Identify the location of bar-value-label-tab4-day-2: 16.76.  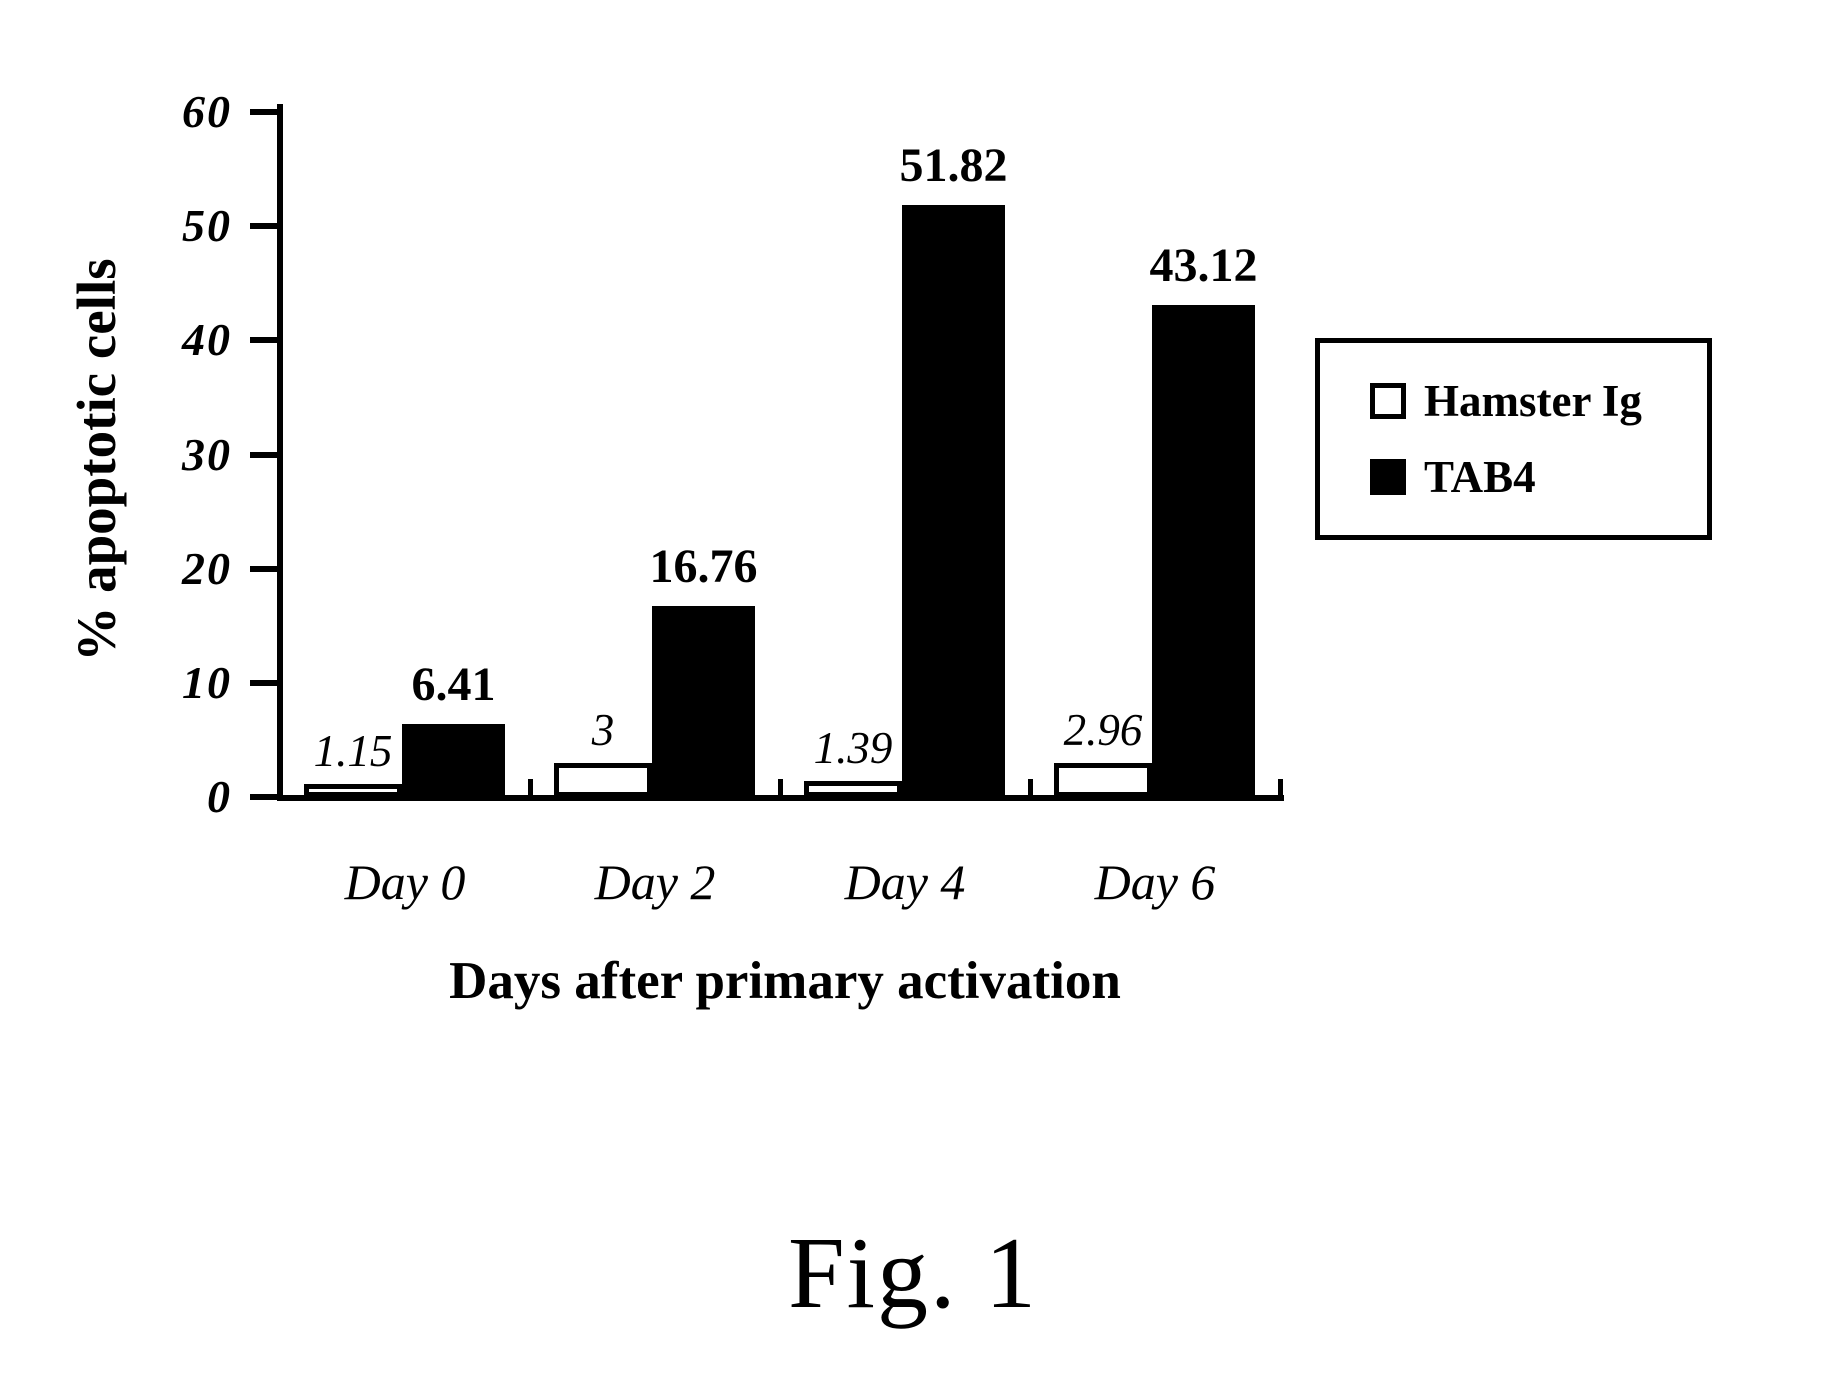
(703, 566).